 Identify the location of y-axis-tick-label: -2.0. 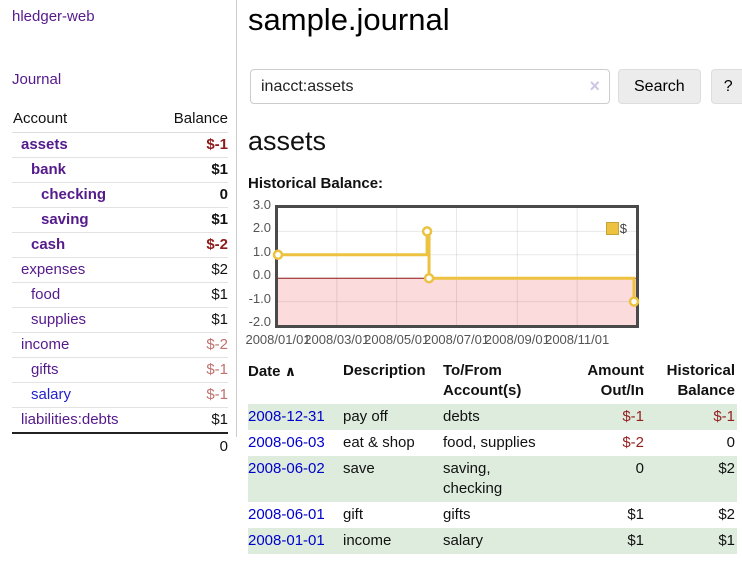
(259, 321).